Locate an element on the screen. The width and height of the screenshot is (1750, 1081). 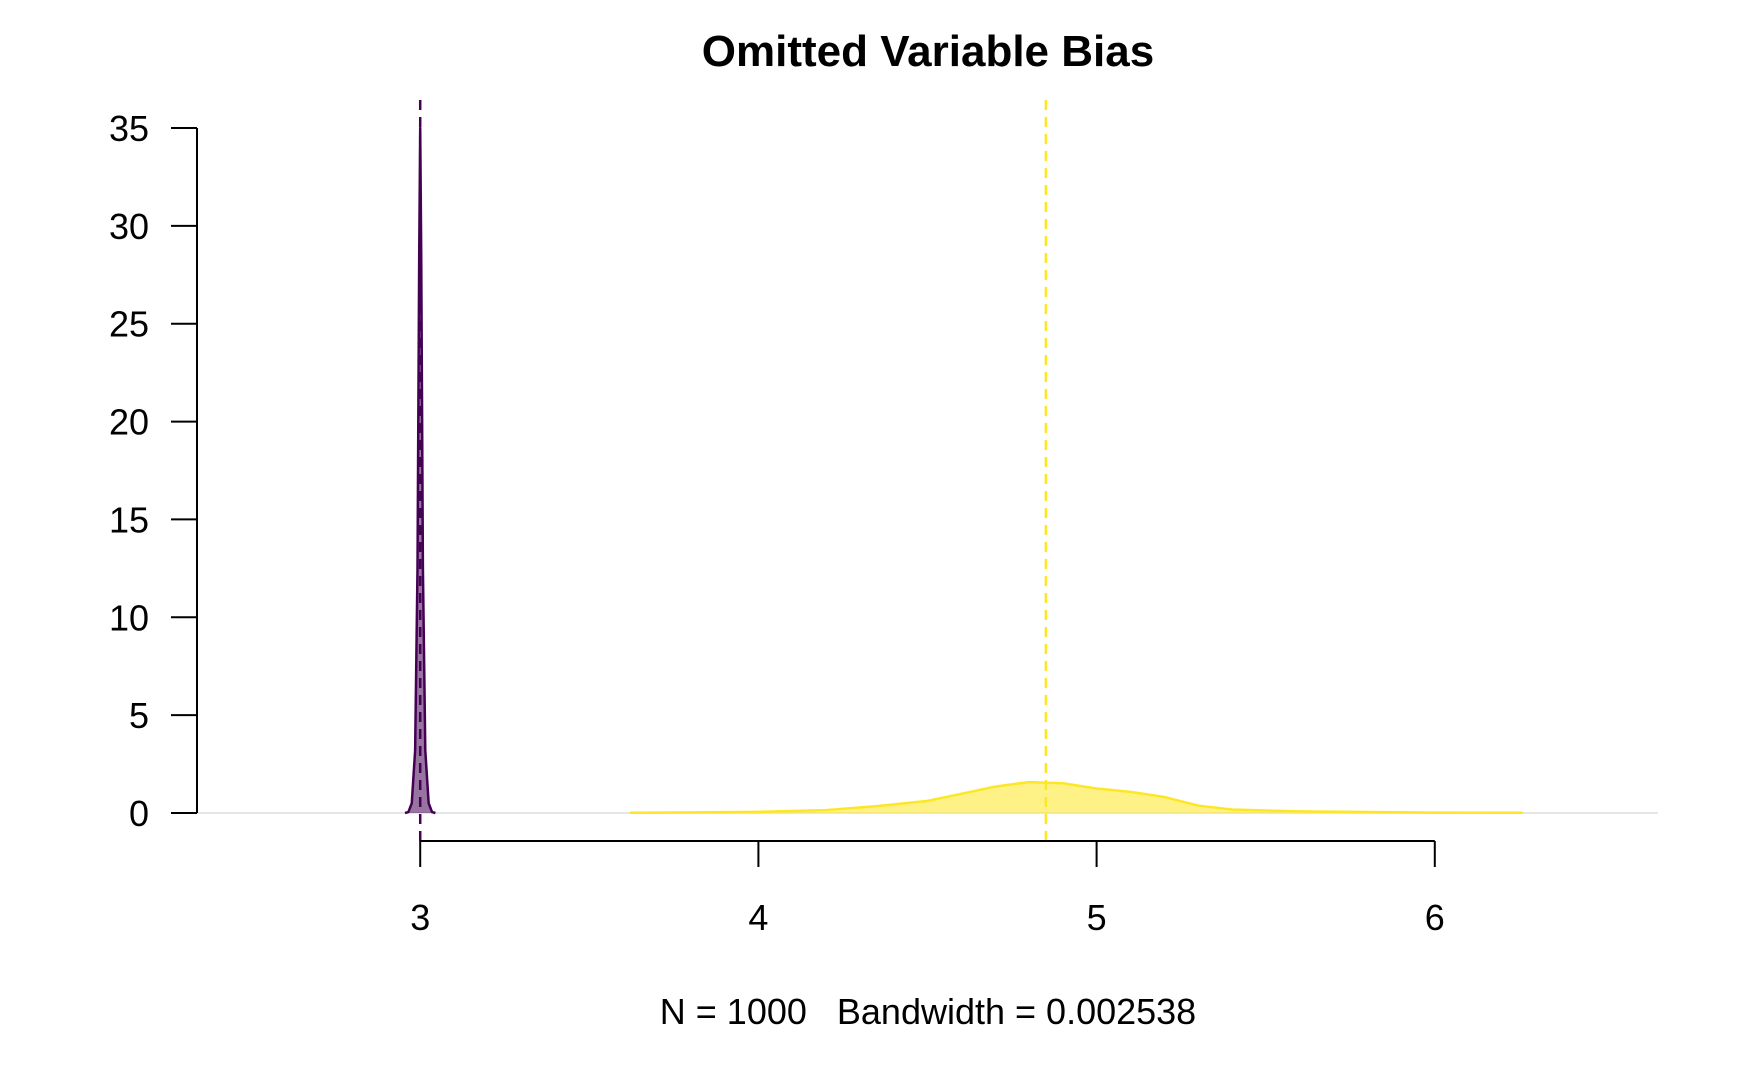
y-tick-label-20: 20 is located at coordinates (129, 422).